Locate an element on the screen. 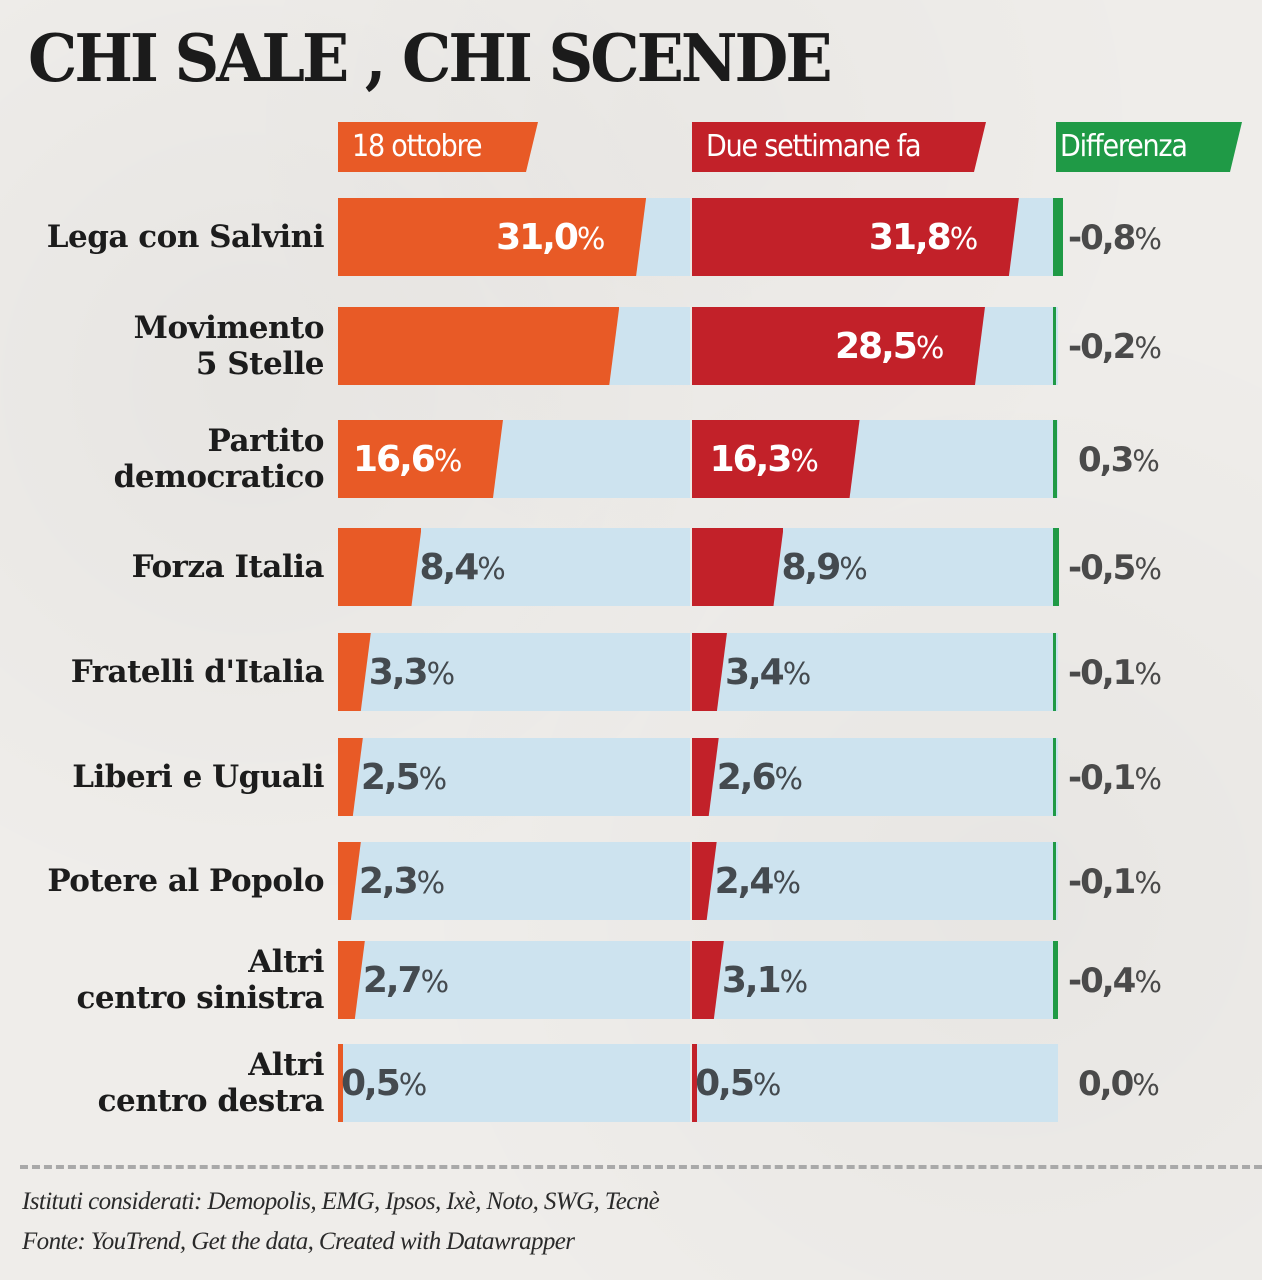 Image resolution: width=1262 pixels, height=1280 pixels. party-row: Altri centro destra 0,5% 0,5% 0,0% is located at coordinates (631, 1083).